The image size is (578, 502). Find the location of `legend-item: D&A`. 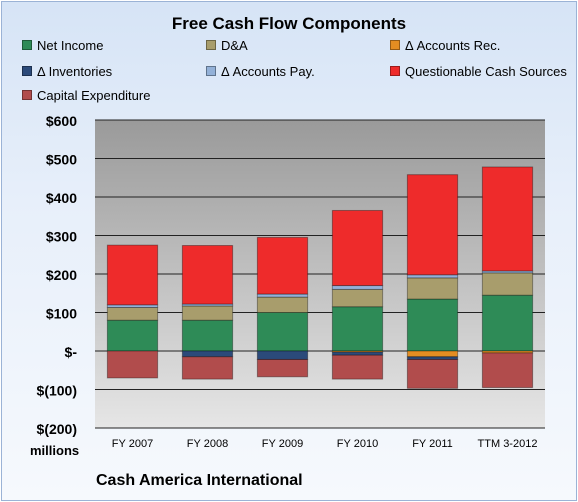

legend-item: D&A is located at coordinates (227, 45).